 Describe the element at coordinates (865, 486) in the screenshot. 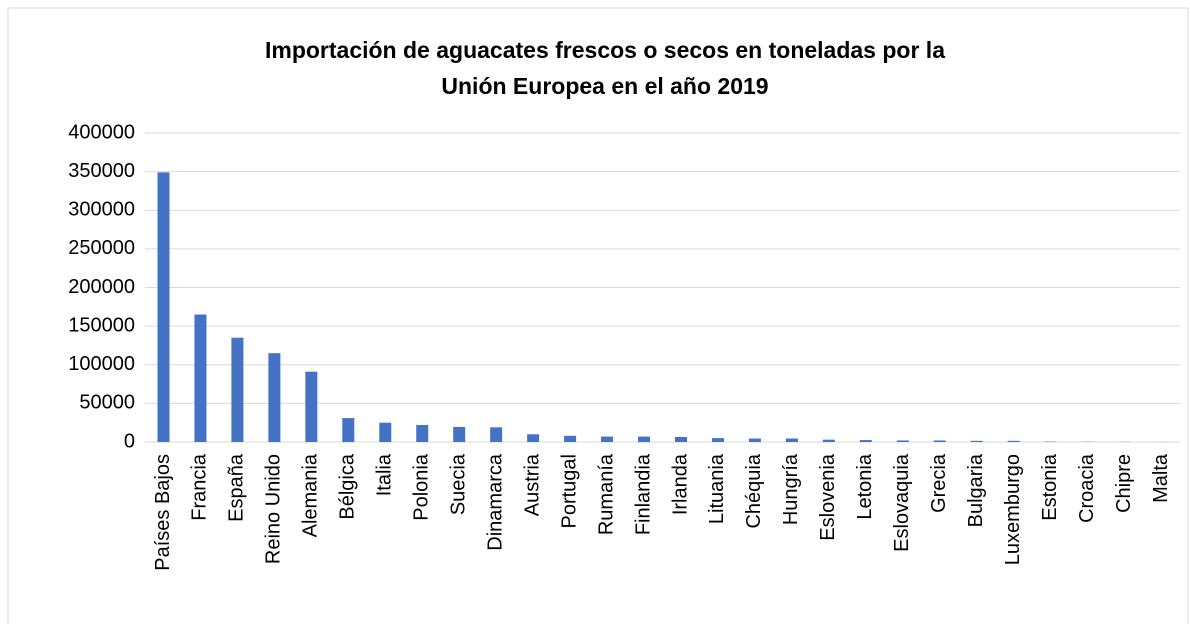

I see `x-tick-label: Letonia` at that location.